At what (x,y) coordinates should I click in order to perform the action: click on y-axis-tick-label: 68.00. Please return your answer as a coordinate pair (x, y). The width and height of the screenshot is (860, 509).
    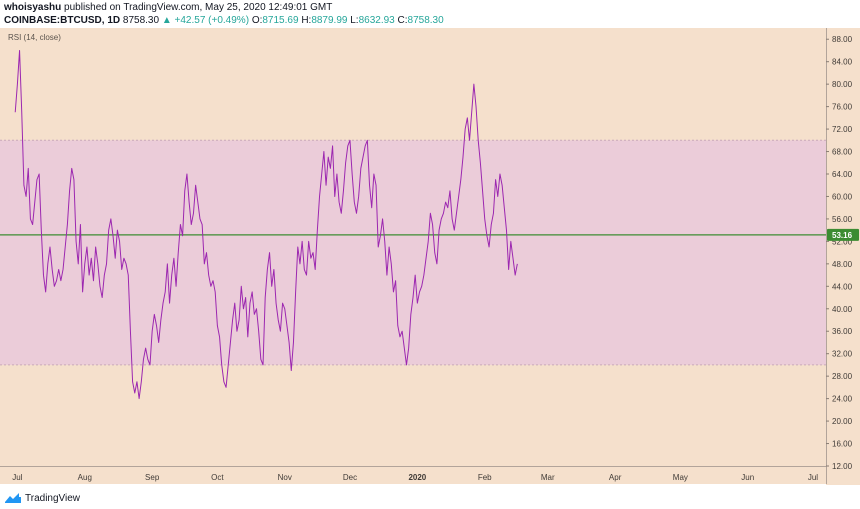
    Looking at the image, I should click on (842, 152).